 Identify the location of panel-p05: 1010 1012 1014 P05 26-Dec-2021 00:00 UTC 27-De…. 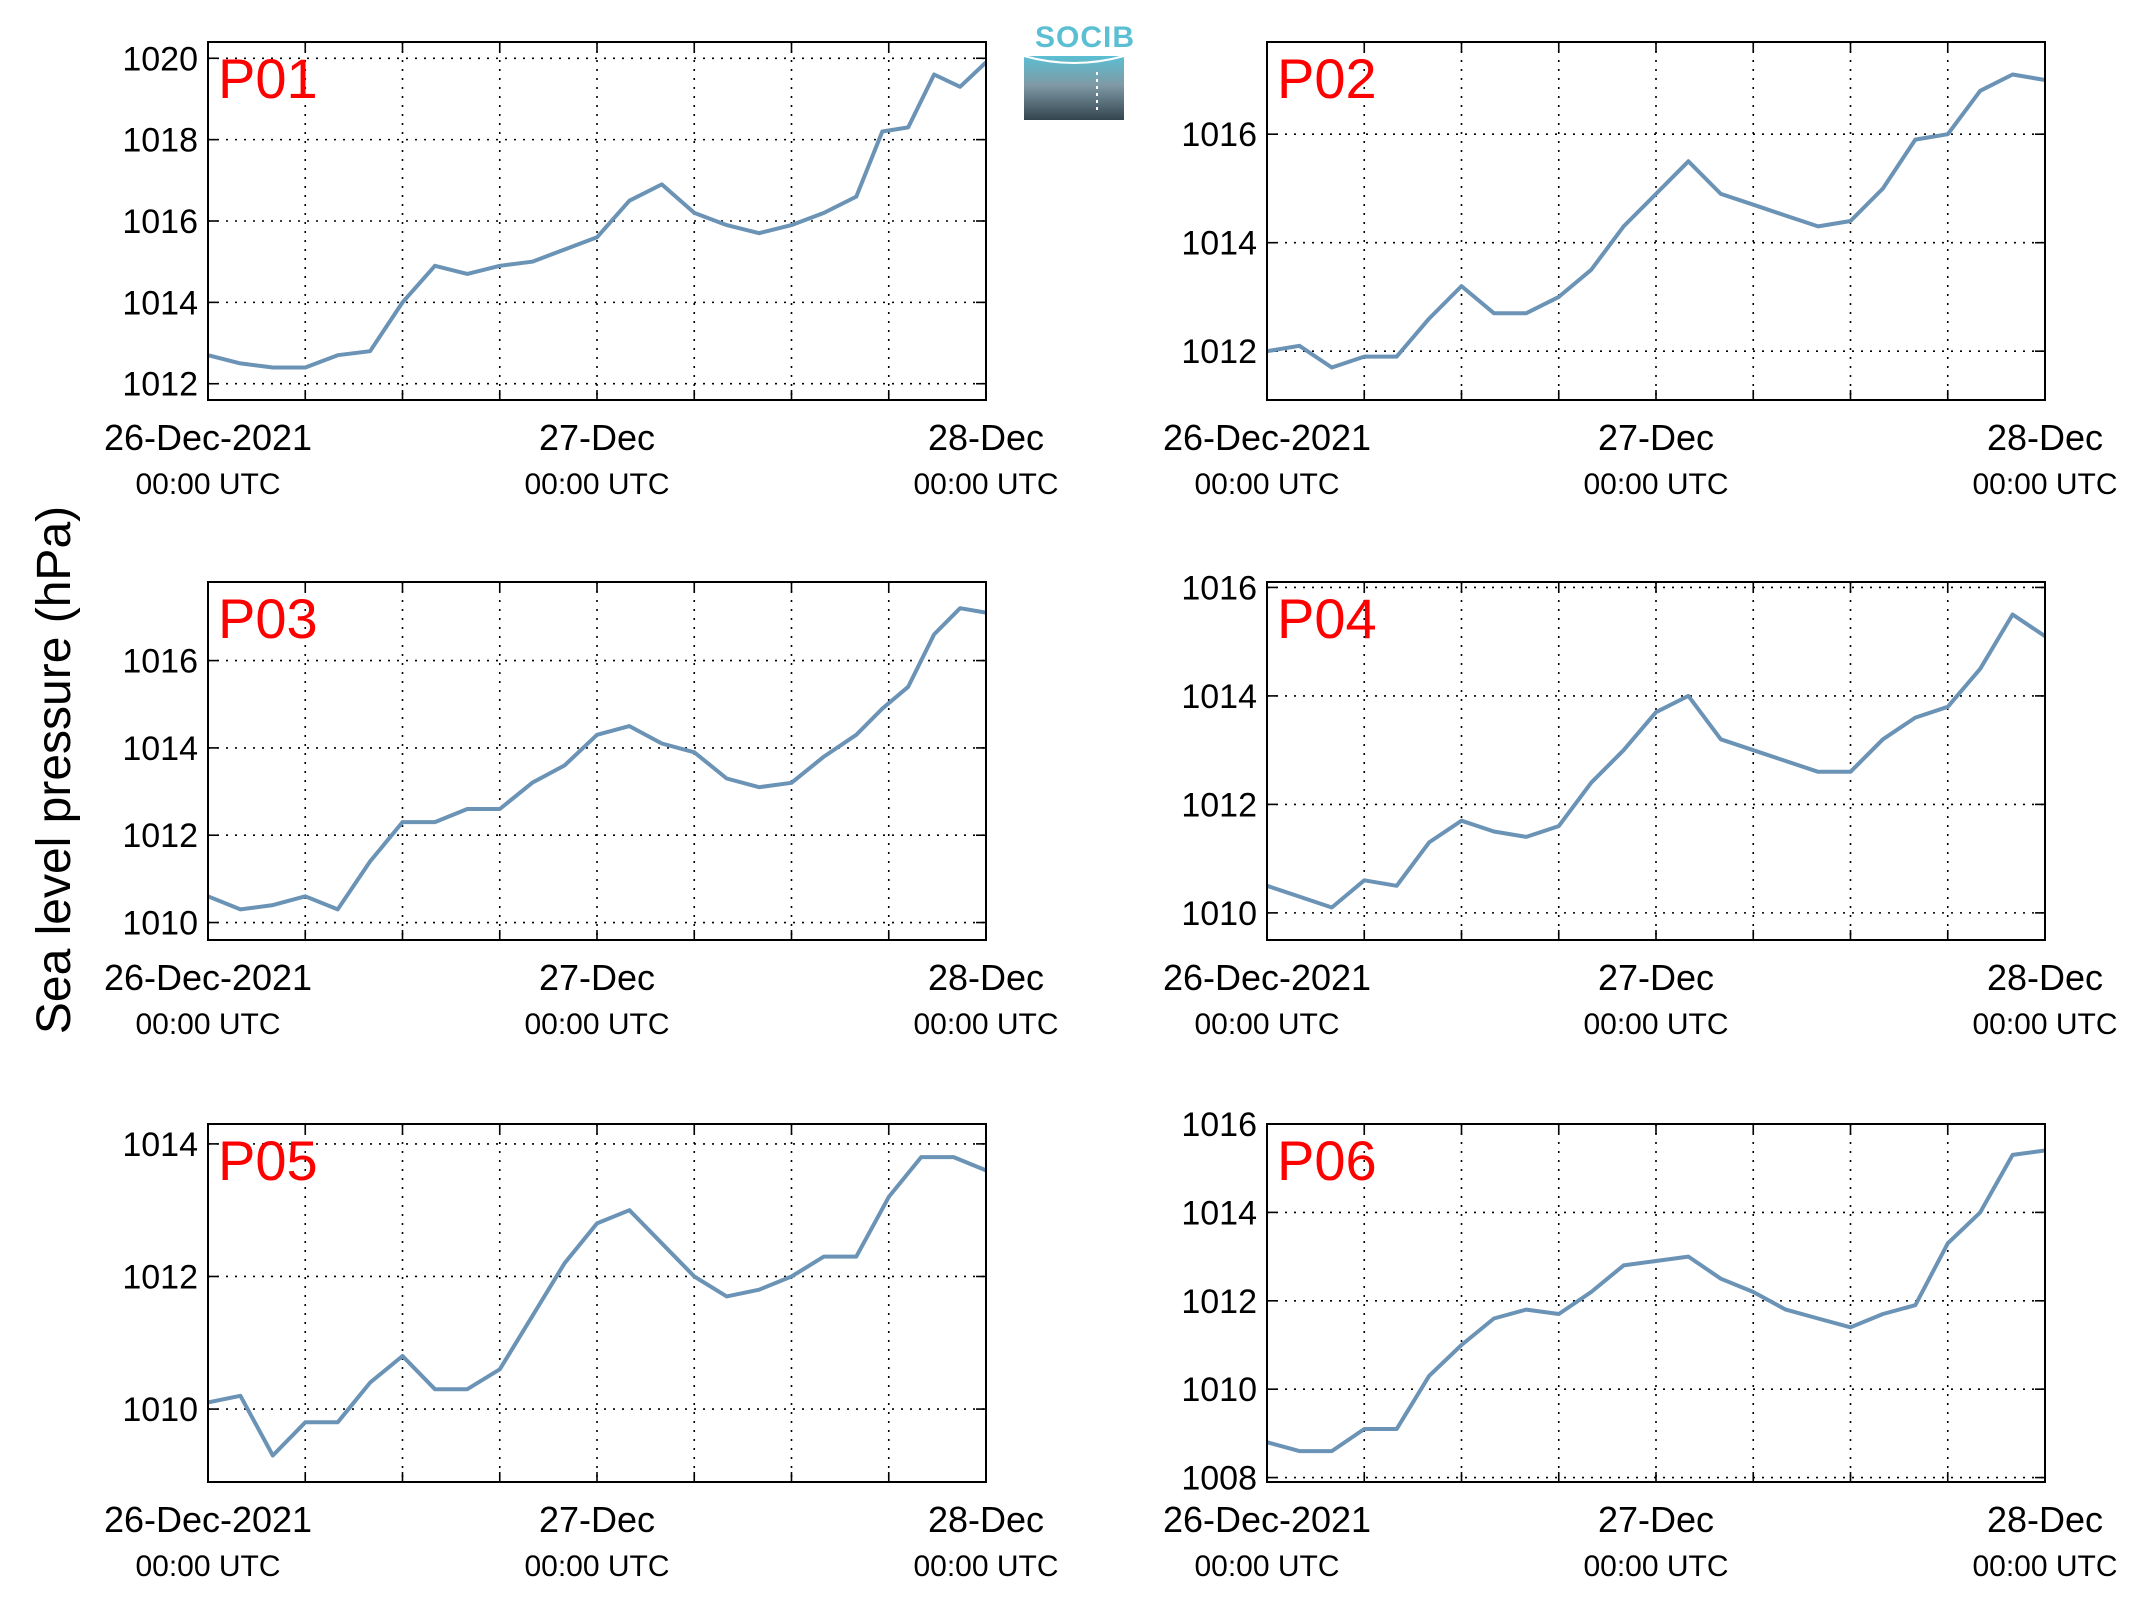
(581, 1353).